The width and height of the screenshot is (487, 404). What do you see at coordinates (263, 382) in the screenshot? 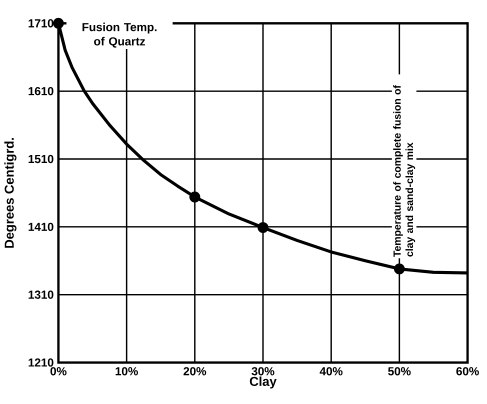
I see `x-axis-title: Clay` at bounding box center [263, 382].